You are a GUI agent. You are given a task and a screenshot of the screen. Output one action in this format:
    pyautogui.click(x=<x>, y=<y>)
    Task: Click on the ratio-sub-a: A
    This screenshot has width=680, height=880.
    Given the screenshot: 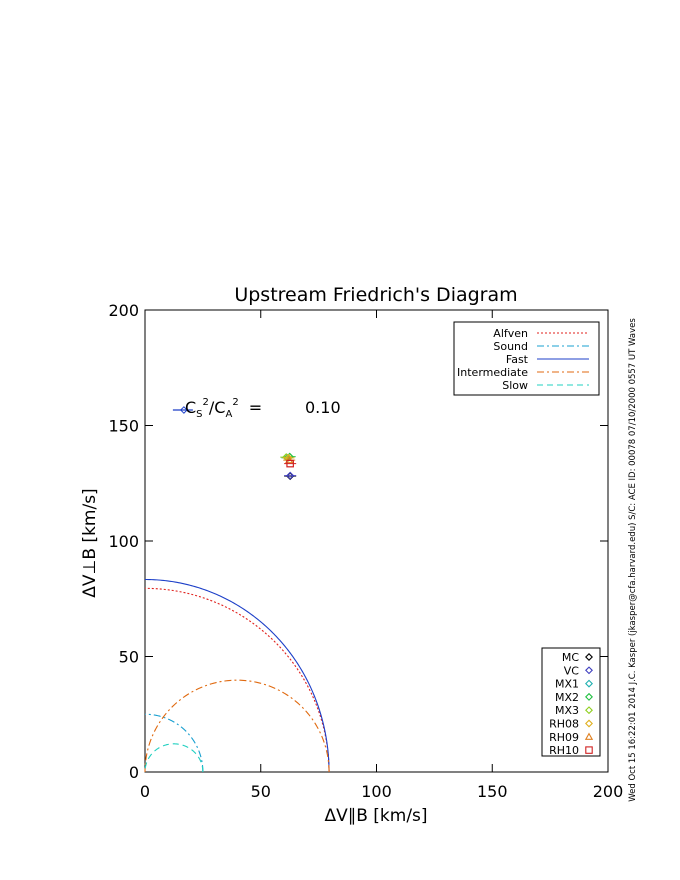 What is the action you would take?
    pyautogui.click(x=228, y=414)
    